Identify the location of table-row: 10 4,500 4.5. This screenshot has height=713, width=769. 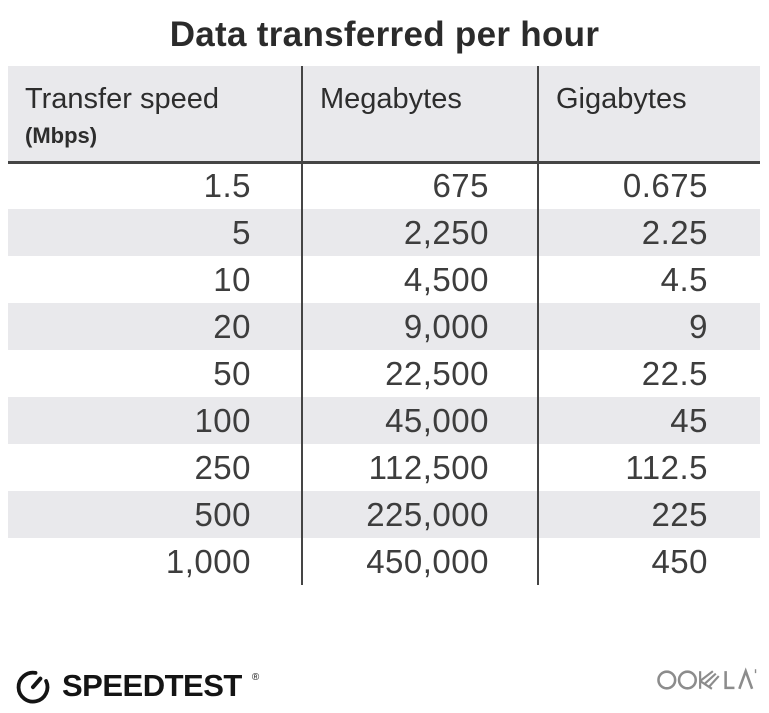
(384, 279).